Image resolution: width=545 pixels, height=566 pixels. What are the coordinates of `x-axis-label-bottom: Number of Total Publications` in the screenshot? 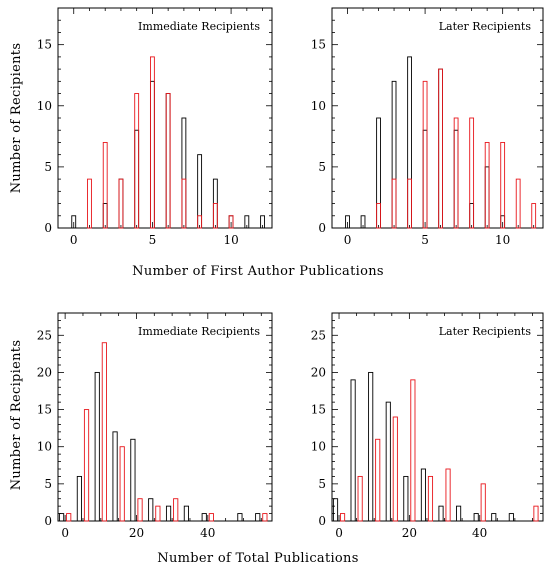 It's located at (257, 558).